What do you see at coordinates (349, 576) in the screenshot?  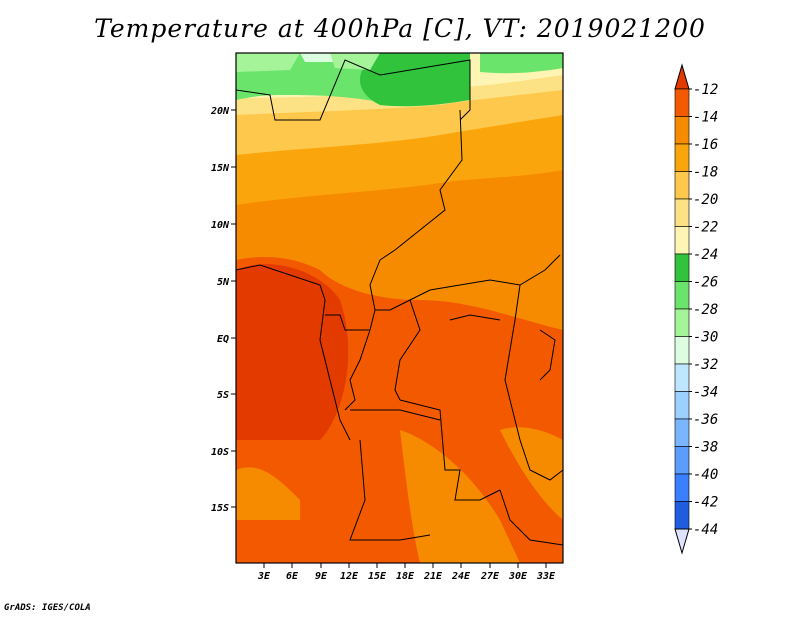 I see `lon-label-12e: 12E` at bounding box center [349, 576].